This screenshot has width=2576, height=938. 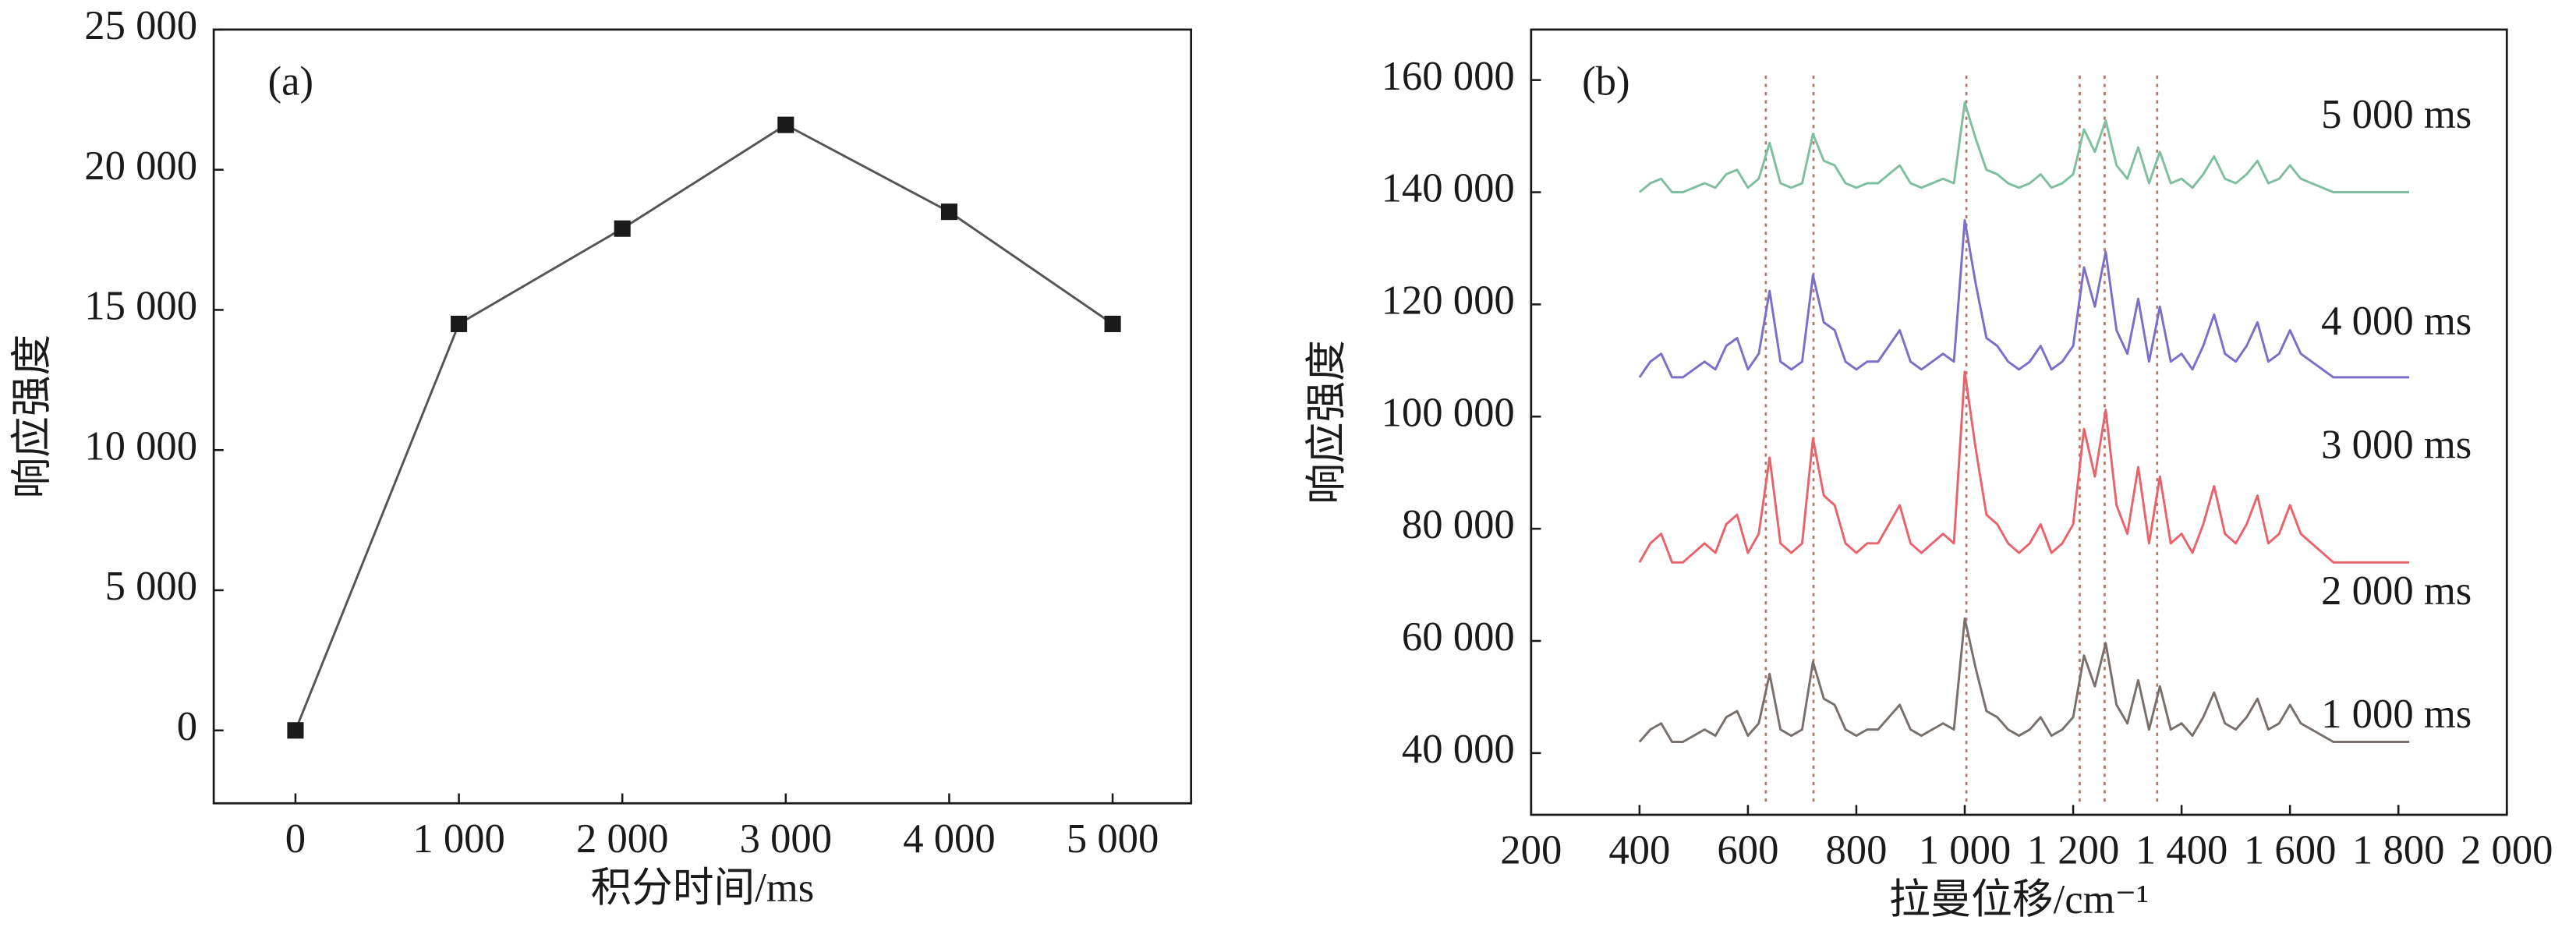 What do you see at coordinates (786, 839) in the screenshot?
I see `x-tick-label: 3 000` at bounding box center [786, 839].